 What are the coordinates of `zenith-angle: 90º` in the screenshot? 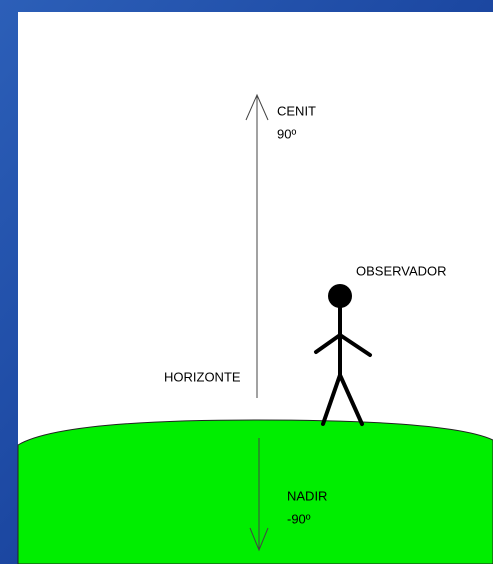 It's located at (286, 133).